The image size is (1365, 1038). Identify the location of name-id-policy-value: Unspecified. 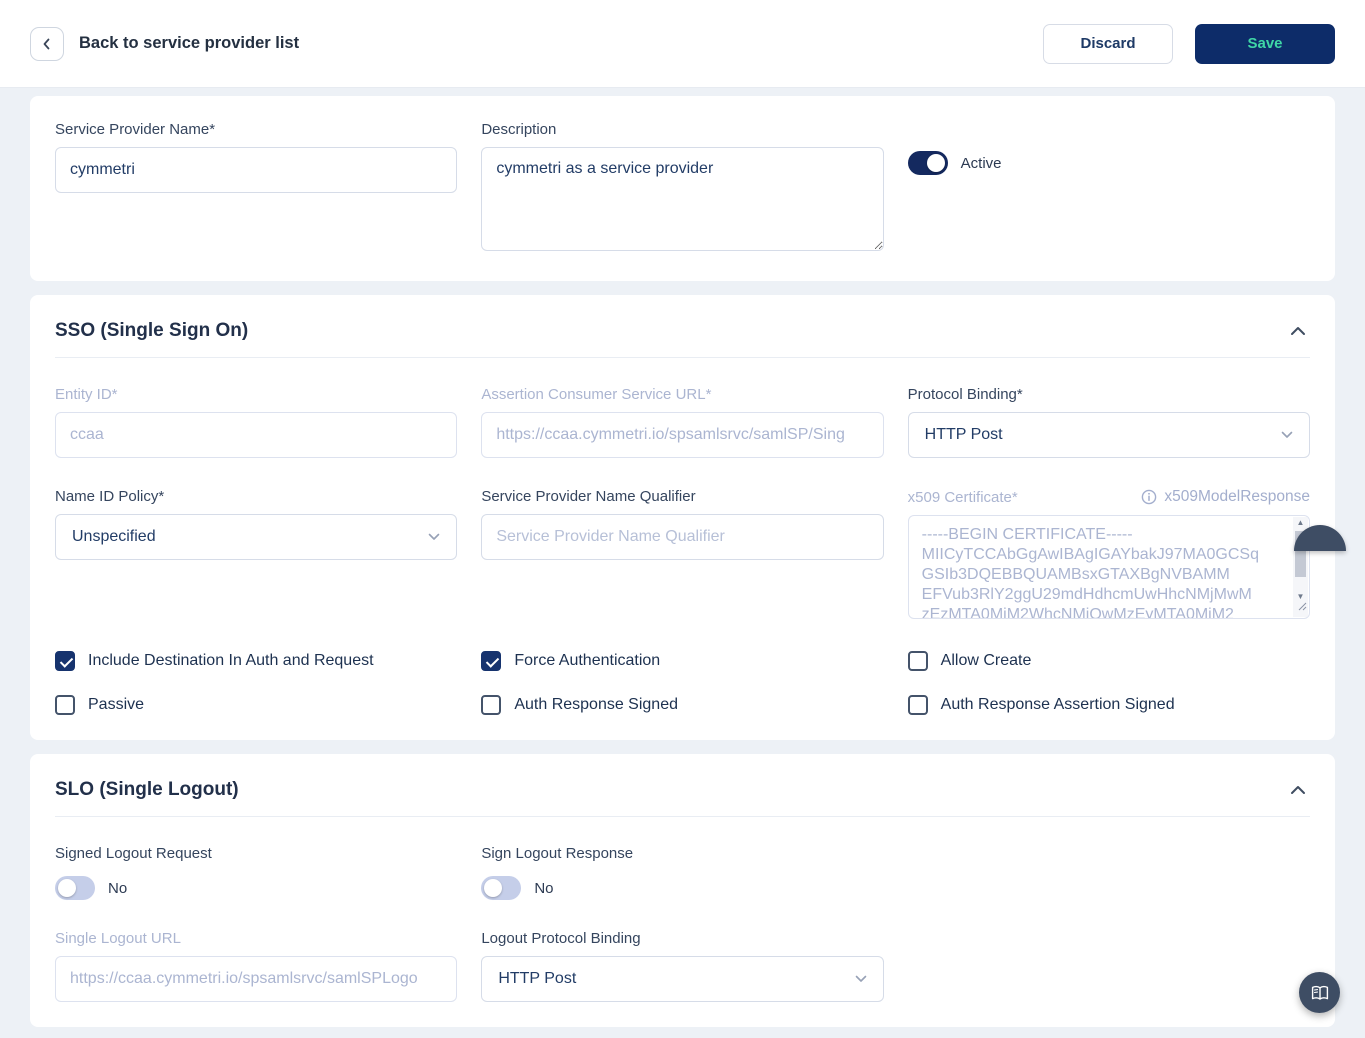
(114, 536).